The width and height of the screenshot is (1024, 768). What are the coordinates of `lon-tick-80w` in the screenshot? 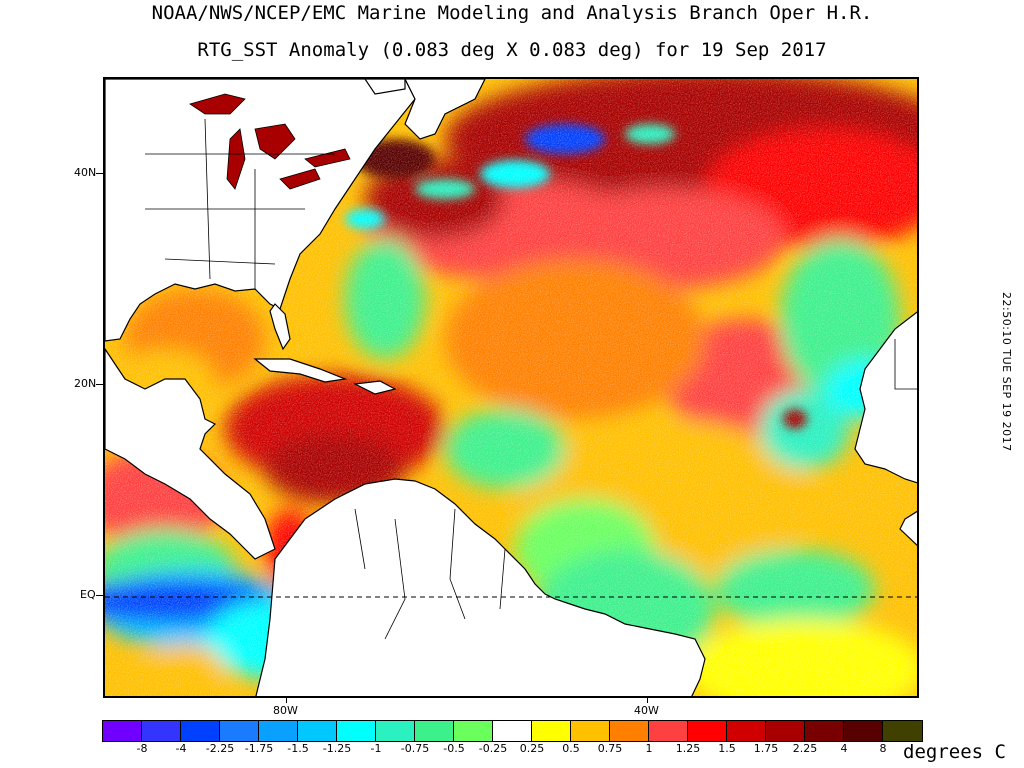 It's located at (286, 700).